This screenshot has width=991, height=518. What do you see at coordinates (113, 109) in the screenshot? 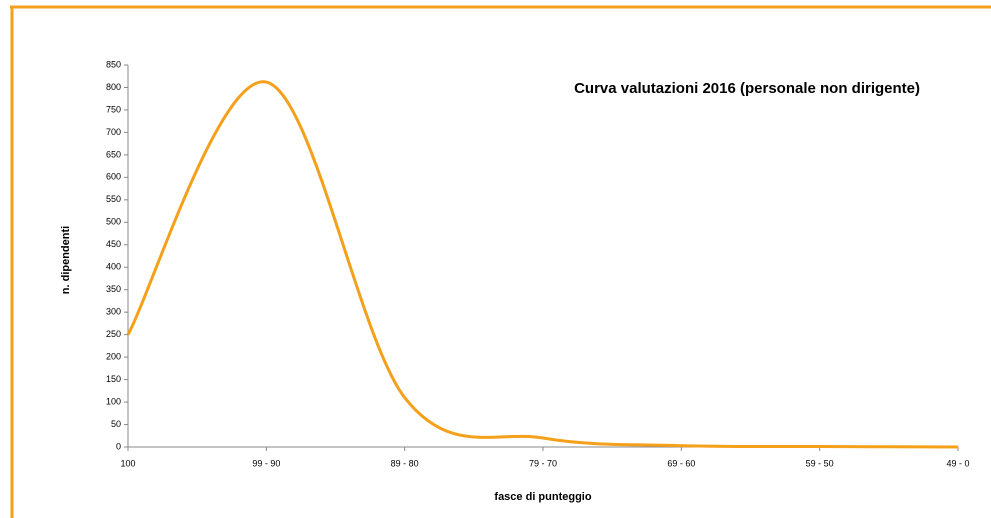
I see `y-tick-label: 750` at bounding box center [113, 109].